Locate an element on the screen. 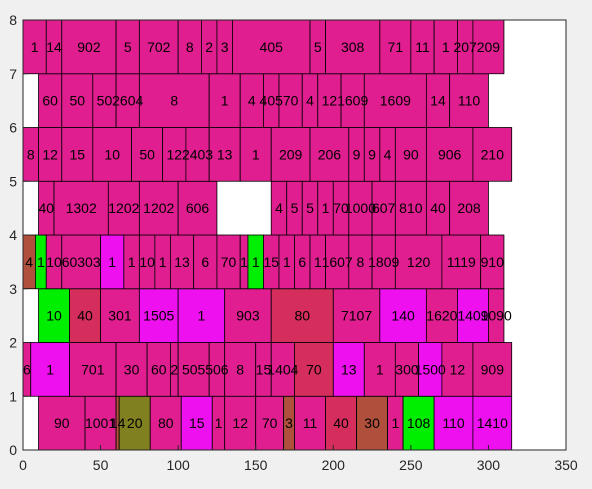 Image resolution: width=592 pixels, height=489 pixels. bar-label-26: 15 is located at coordinates (264, 369).